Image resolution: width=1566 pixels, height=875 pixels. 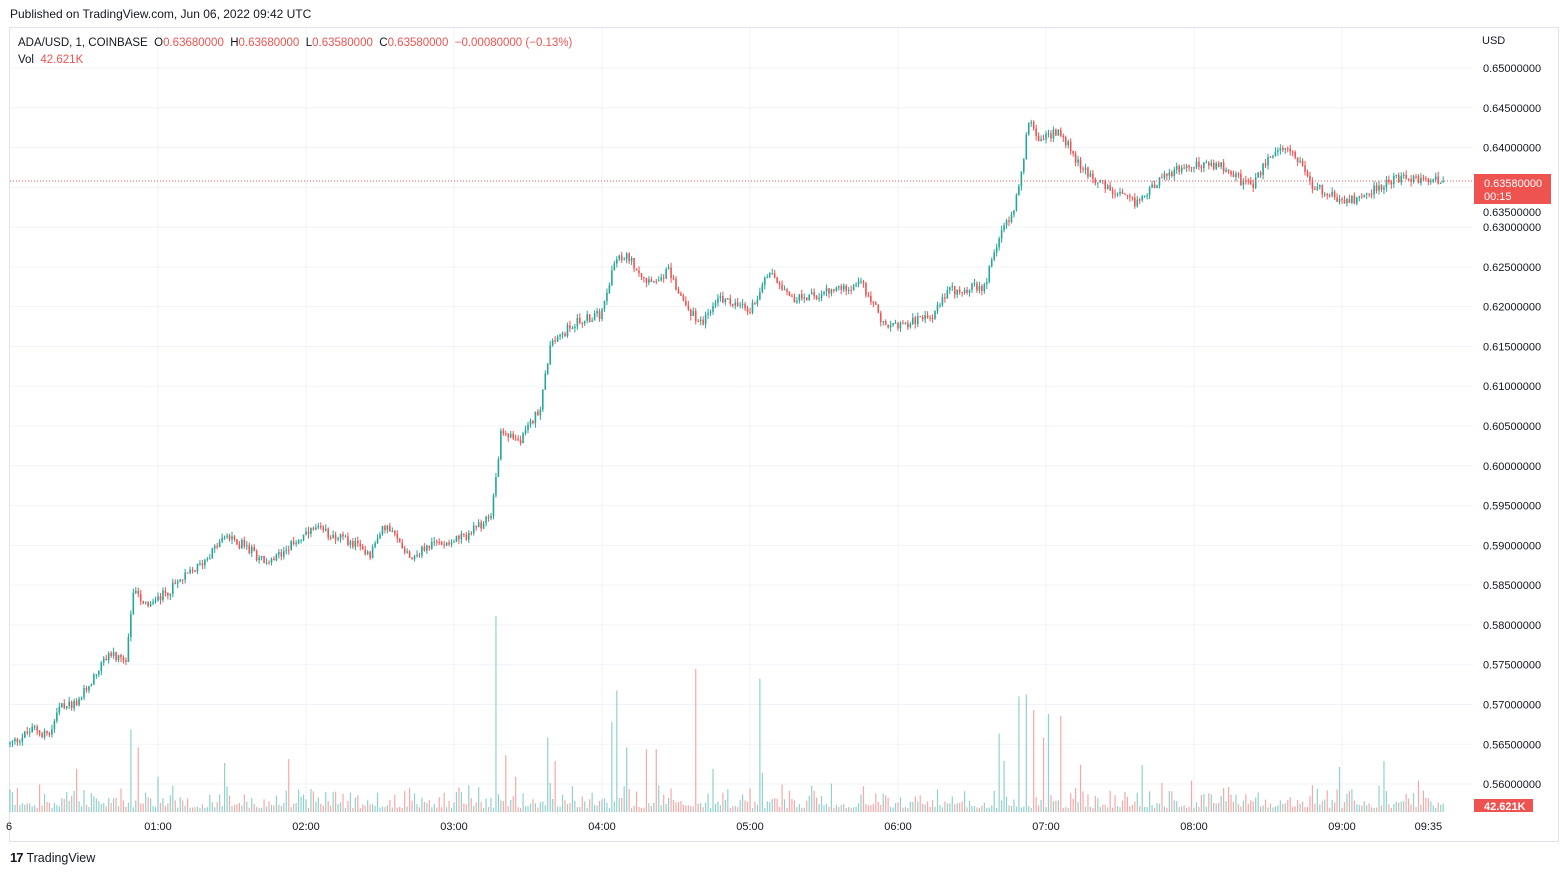 What do you see at coordinates (51, 60) in the screenshot?
I see `volume-row: Vol 42.621K` at bounding box center [51, 60].